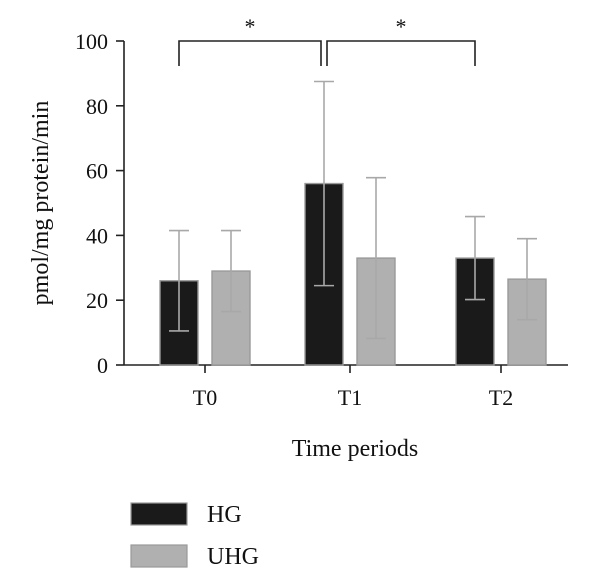 Image resolution: width=600 pixels, height=588 pixels. Describe the element at coordinates (91, 41) in the screenshot. I see `y-tick-label: 100` at that location.